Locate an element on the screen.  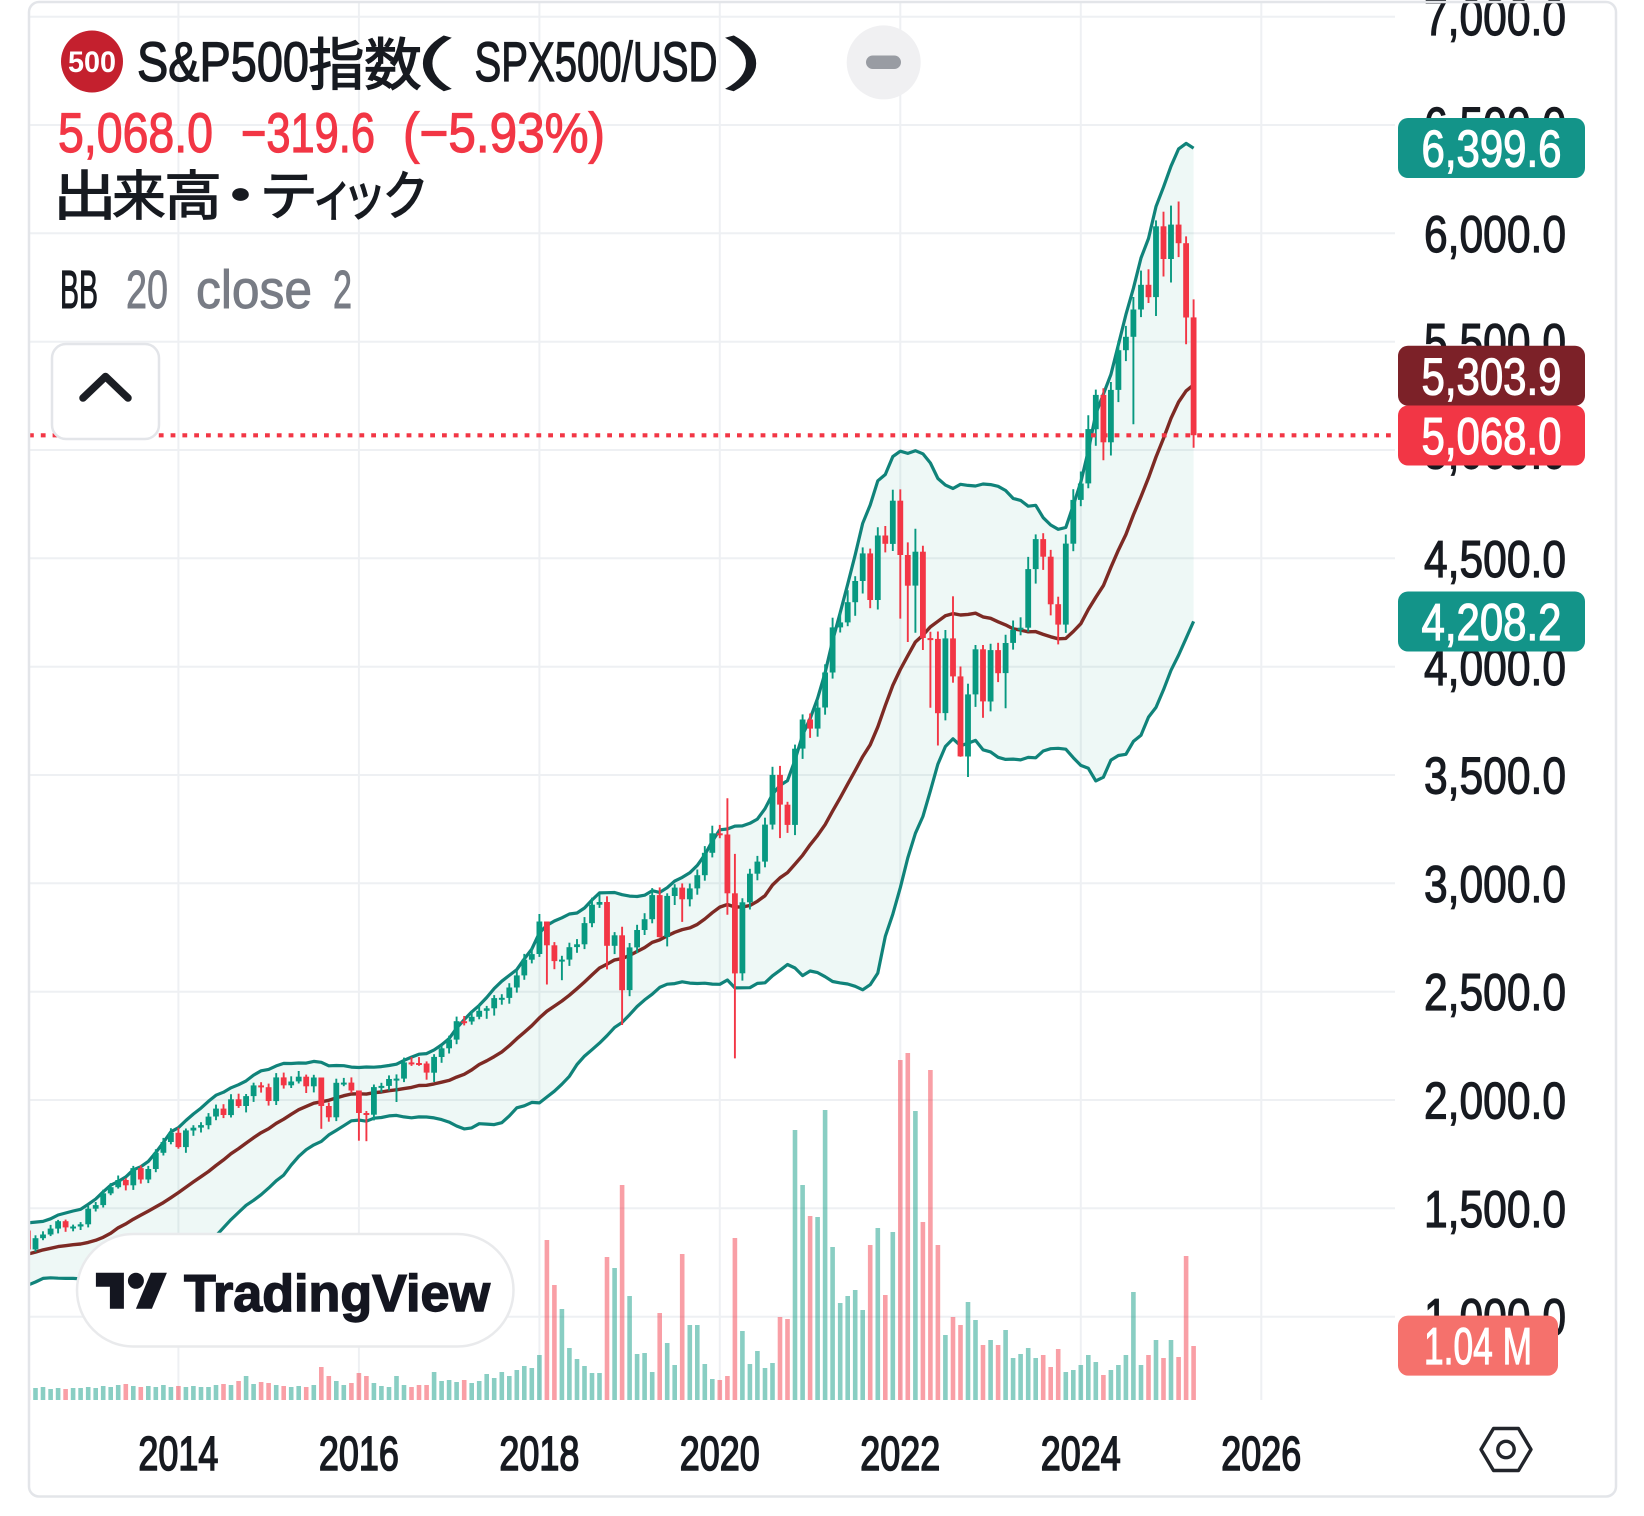
svg-text: 2024 is located at coordinates (1081, 1454).